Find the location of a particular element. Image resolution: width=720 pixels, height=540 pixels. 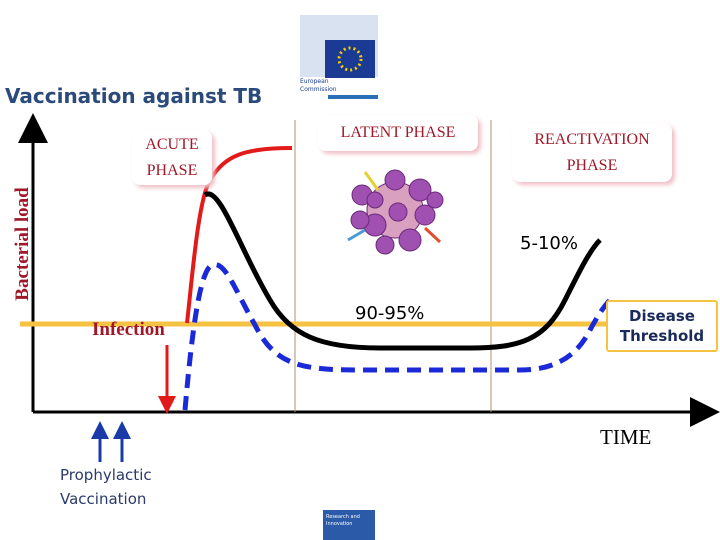

x-axis-label: TIME is located at coordinates (626, 437).